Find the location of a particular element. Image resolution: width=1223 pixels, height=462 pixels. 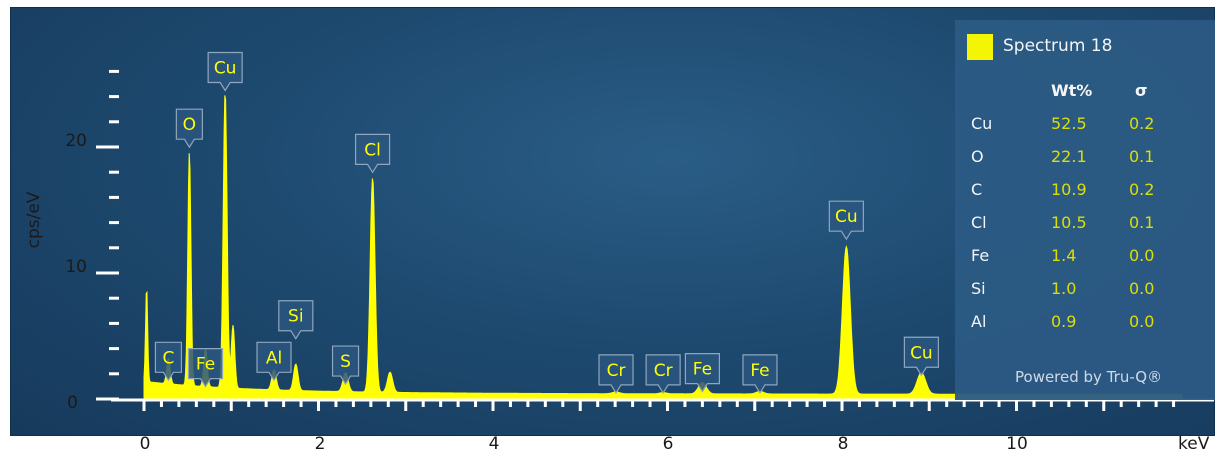

peak-label-o: O is located at coordinates (189, 128).